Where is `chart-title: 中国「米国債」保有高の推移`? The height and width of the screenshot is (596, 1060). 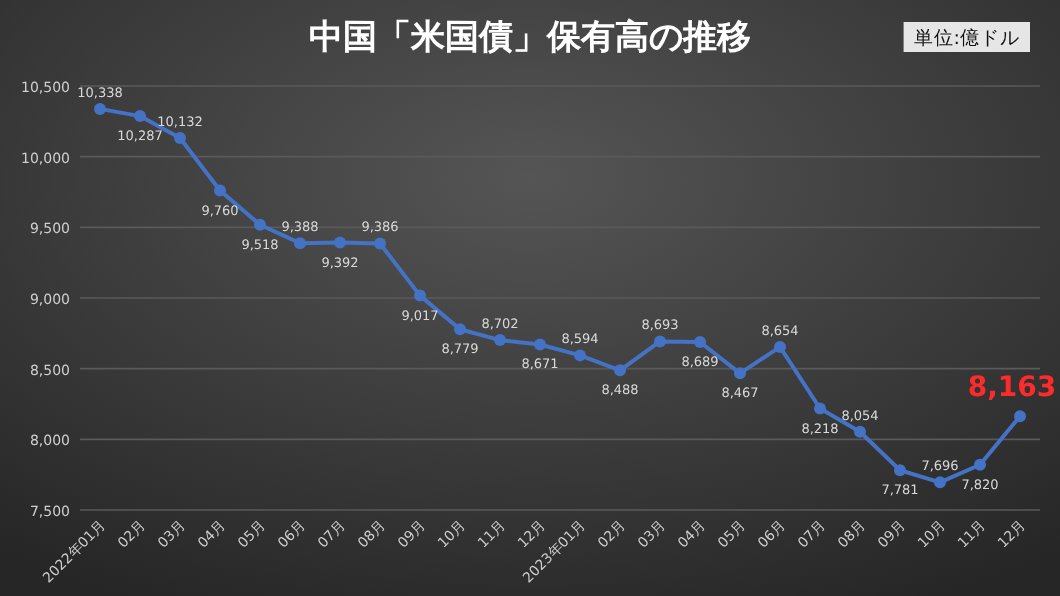
chart-title: 中国「米国債」保有高の推移 is located at coordinates (530, 38).